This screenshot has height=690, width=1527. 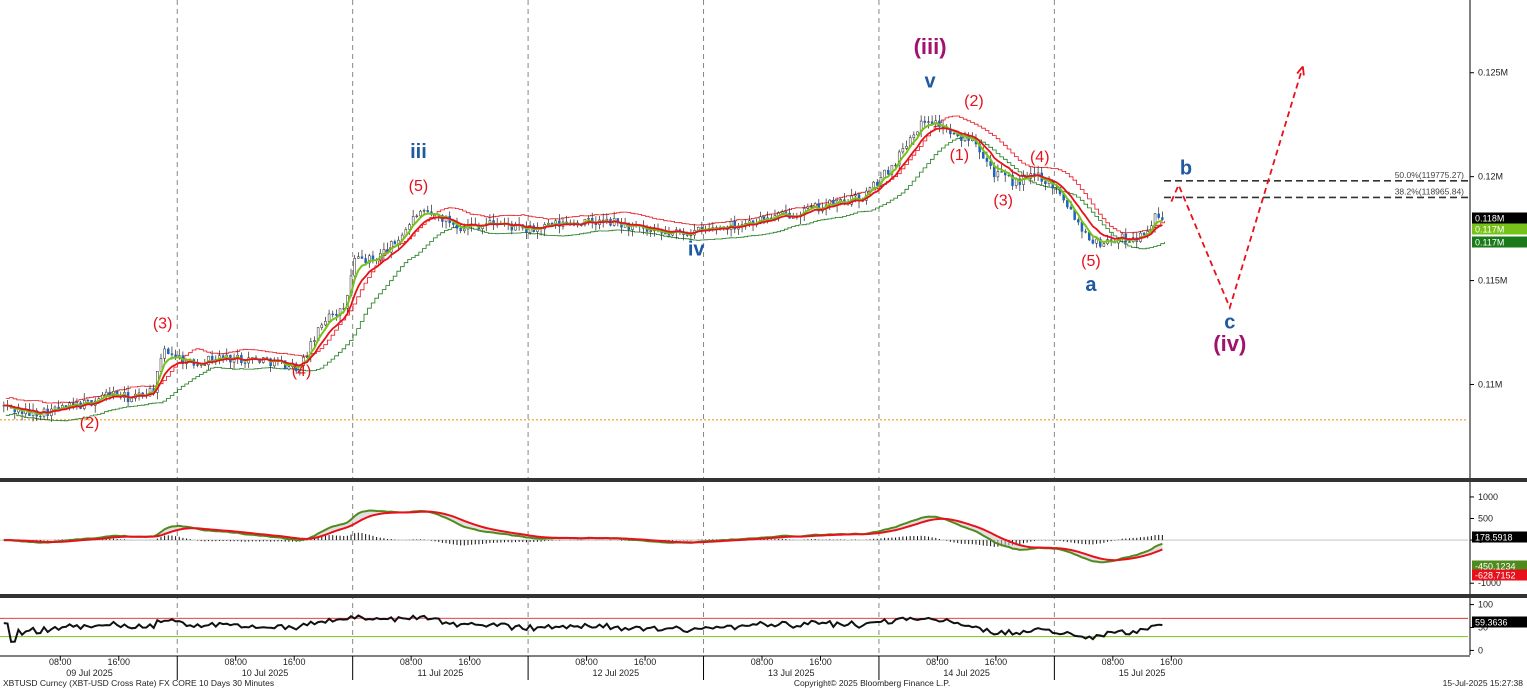 I want to click on macd-tick-label-0: 1000, so click(x=1488, y=497).